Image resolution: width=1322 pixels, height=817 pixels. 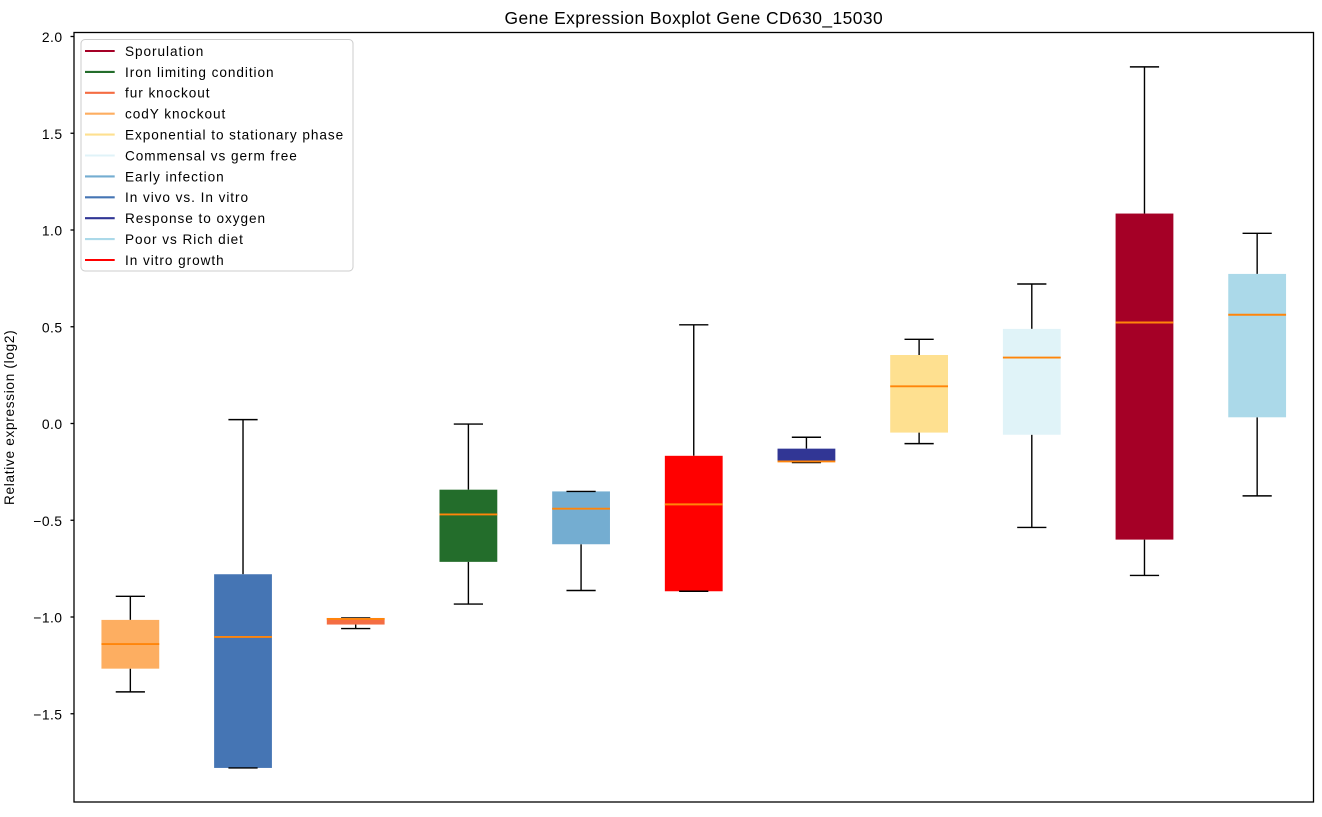 What do you see at coordinates (52, 37) in the screenshot?
I see `svg-text: 2.0` at bounding box center [52, 37].